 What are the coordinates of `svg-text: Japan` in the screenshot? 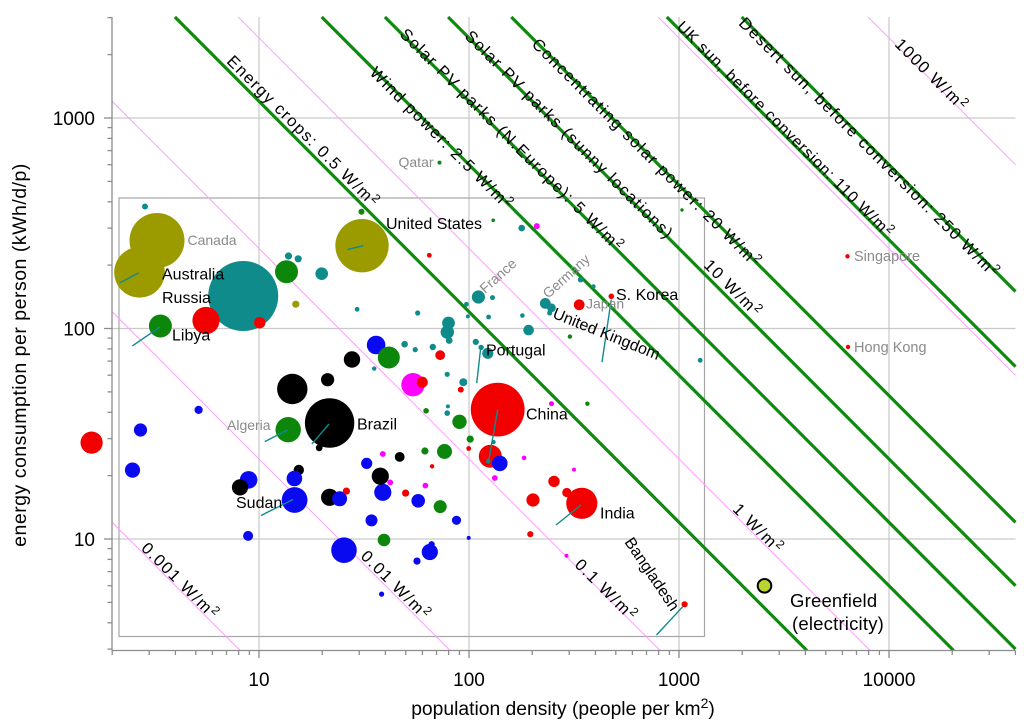 It's located at (605, 304).